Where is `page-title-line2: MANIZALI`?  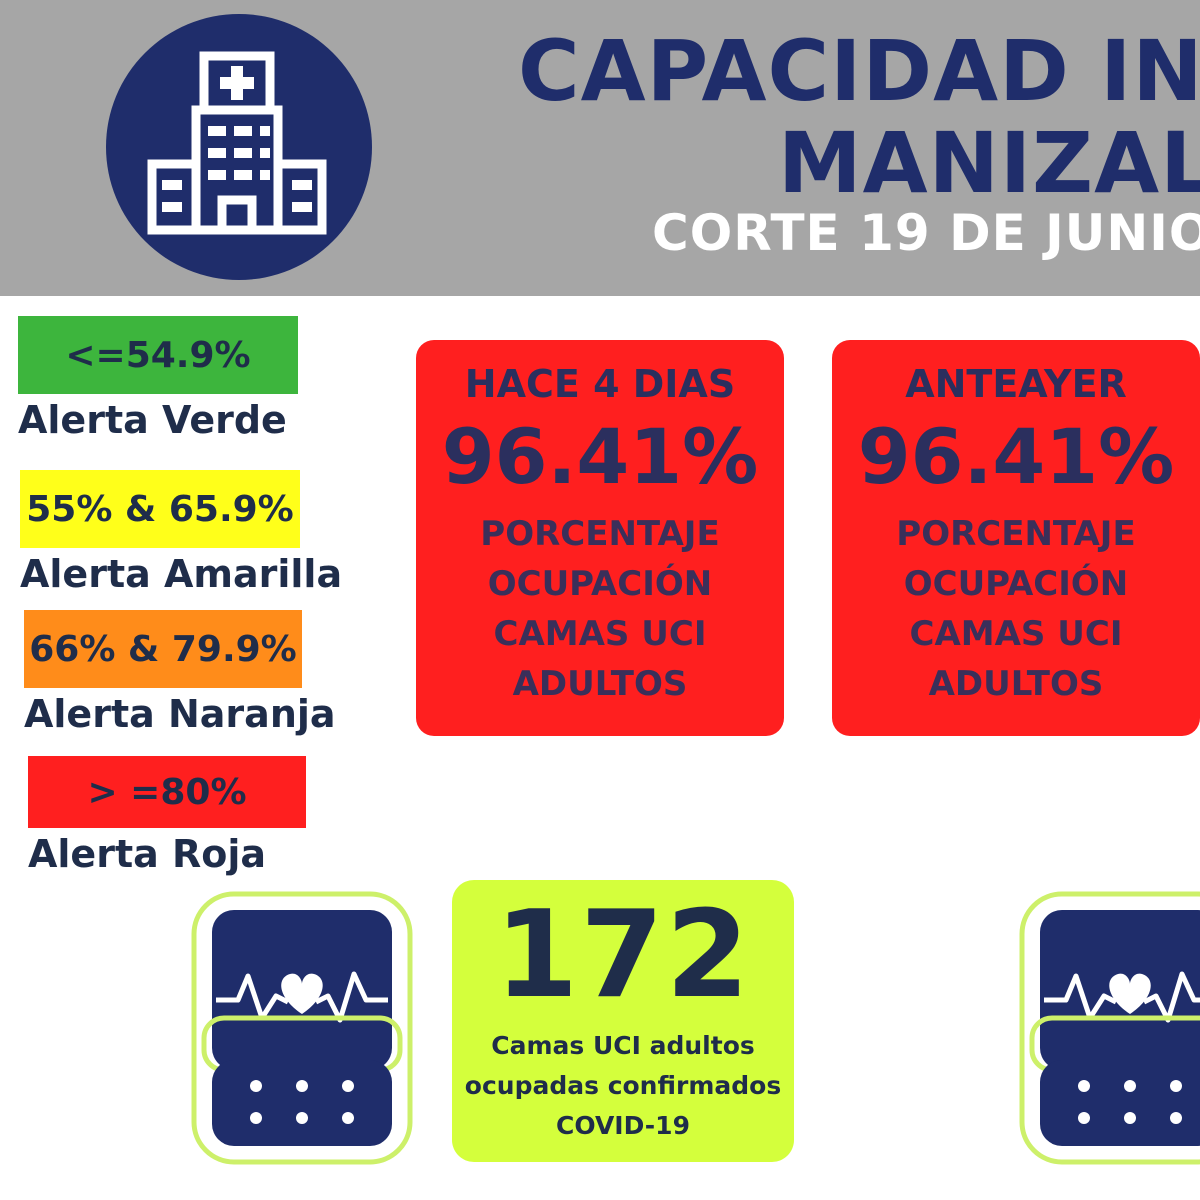
page-title-line2: MANIZALI is located at coordinates (989, 163).